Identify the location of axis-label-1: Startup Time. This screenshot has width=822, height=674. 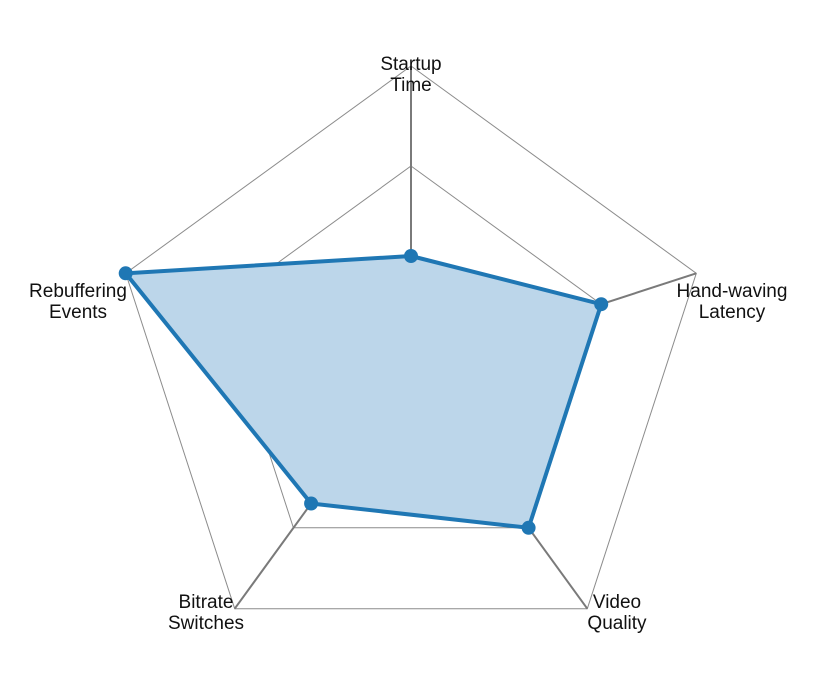
(410, 75).